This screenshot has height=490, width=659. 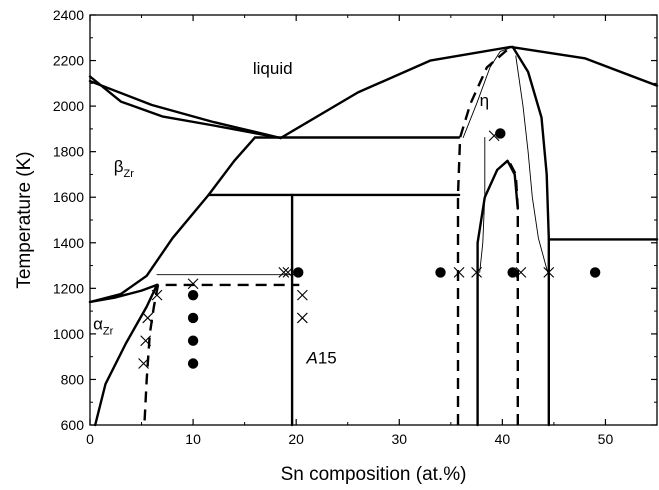 I want to click on x-tick-label: 40, so click(x=503, y=439).